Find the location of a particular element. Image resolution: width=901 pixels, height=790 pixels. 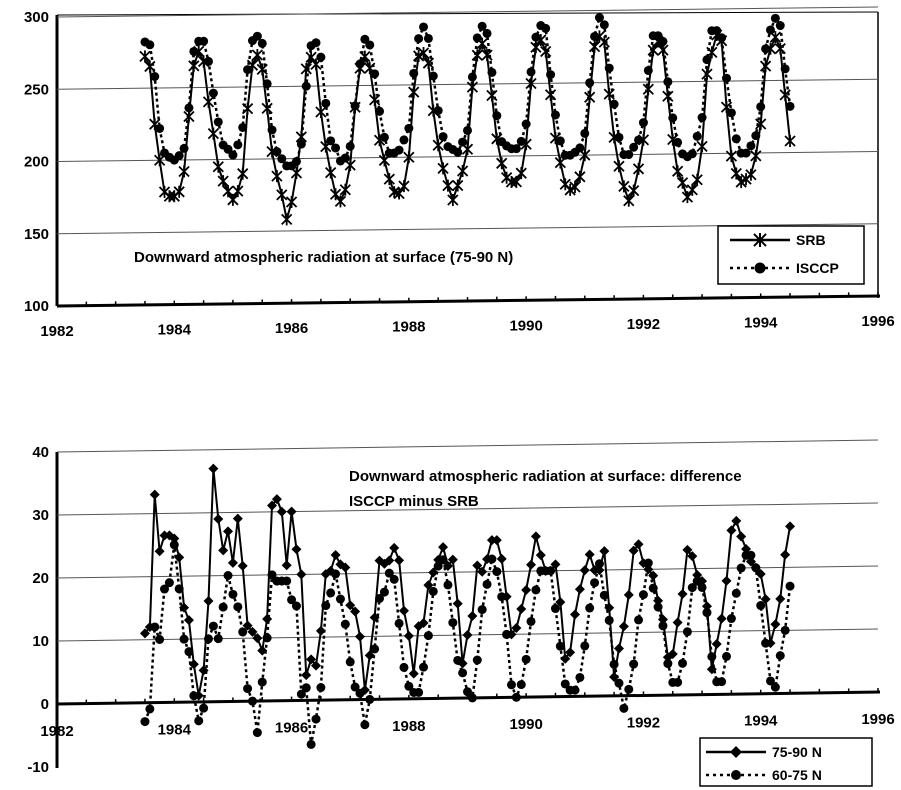

y-tick-label: 10 is located at coordinates (40, 641).